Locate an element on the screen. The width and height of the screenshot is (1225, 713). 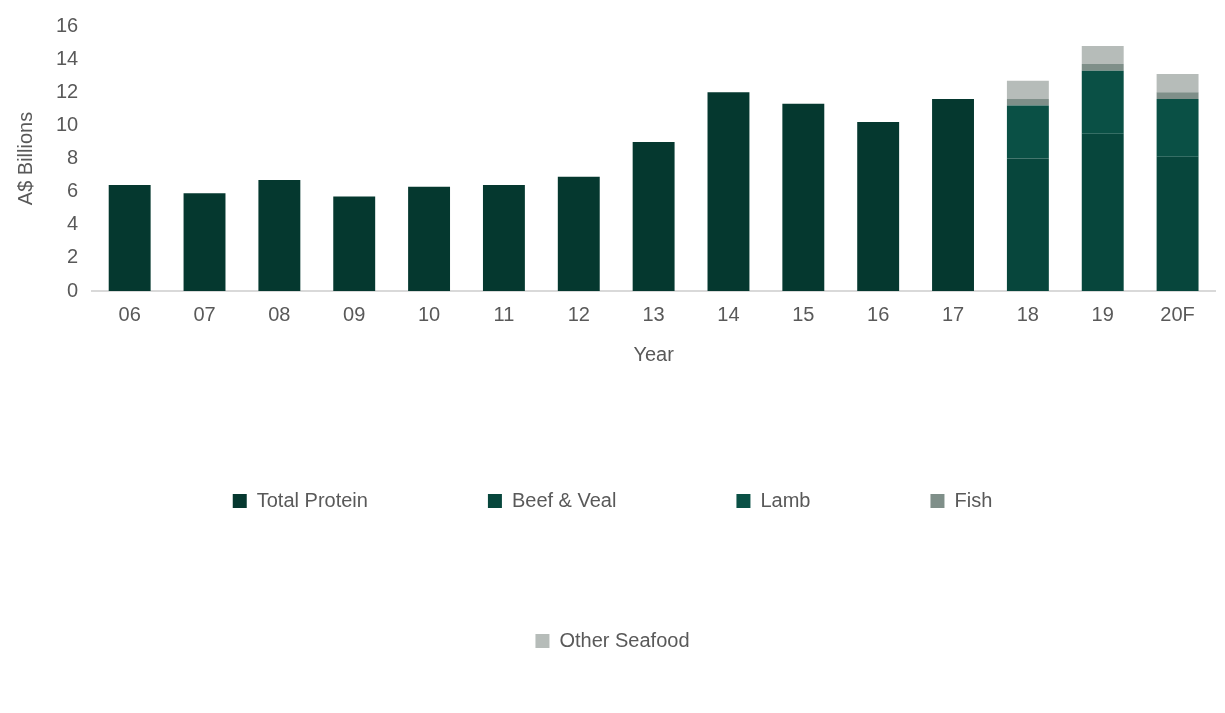
x-tick-label: 08 is located at coordinates (279, 313).